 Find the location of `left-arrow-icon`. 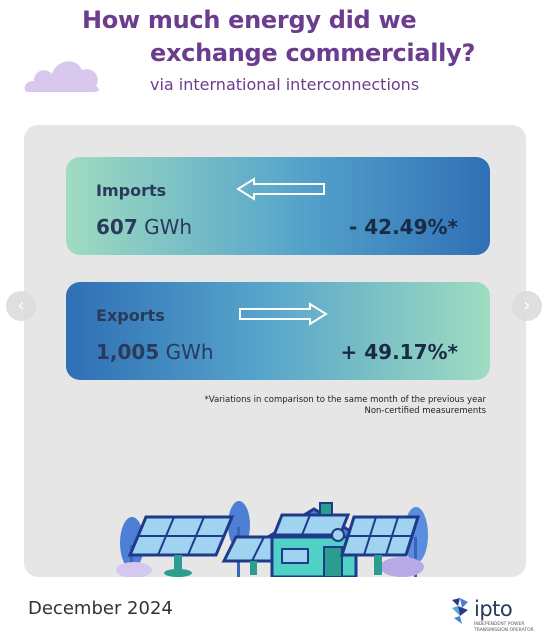

left-arrow-icon is located at coordinates (280, 189).